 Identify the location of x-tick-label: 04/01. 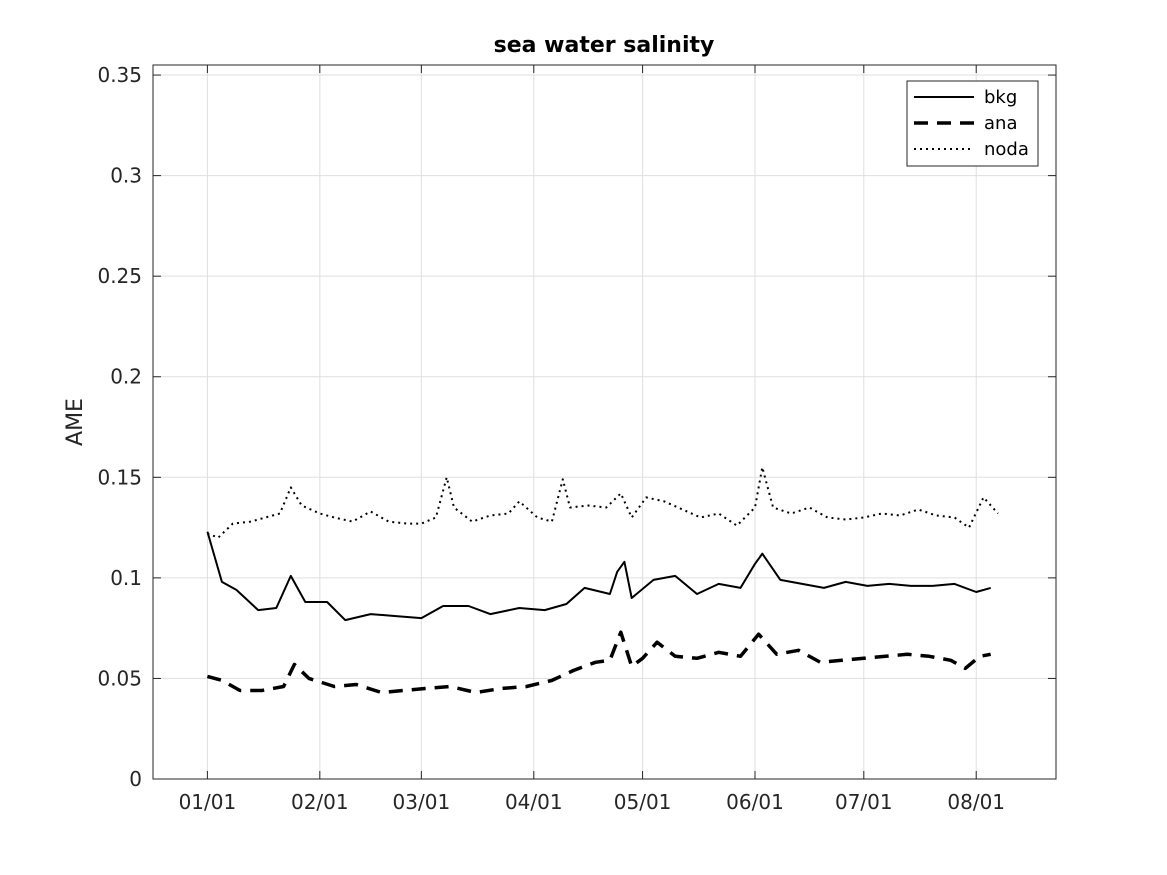
(534, 802).